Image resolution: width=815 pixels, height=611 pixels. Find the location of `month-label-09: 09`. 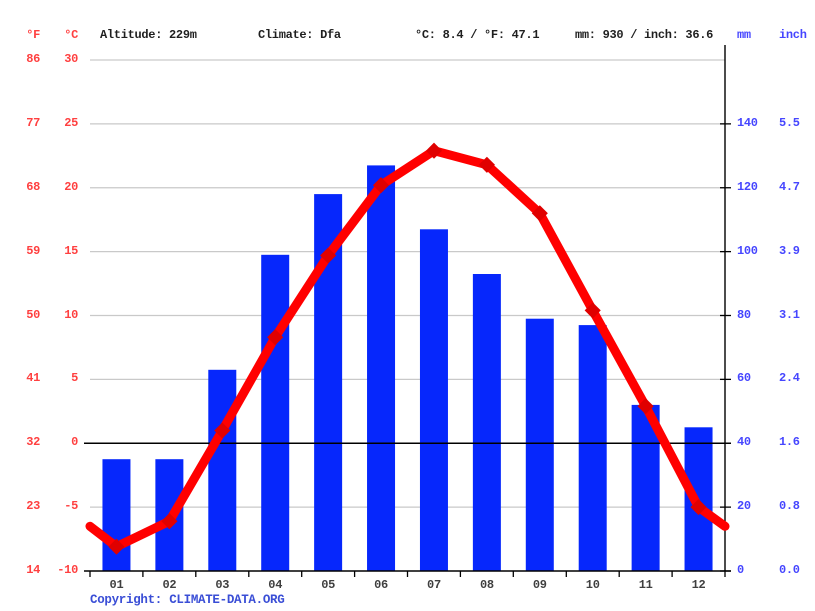

month-label-09: 09 is located at coordinates (539, 585).